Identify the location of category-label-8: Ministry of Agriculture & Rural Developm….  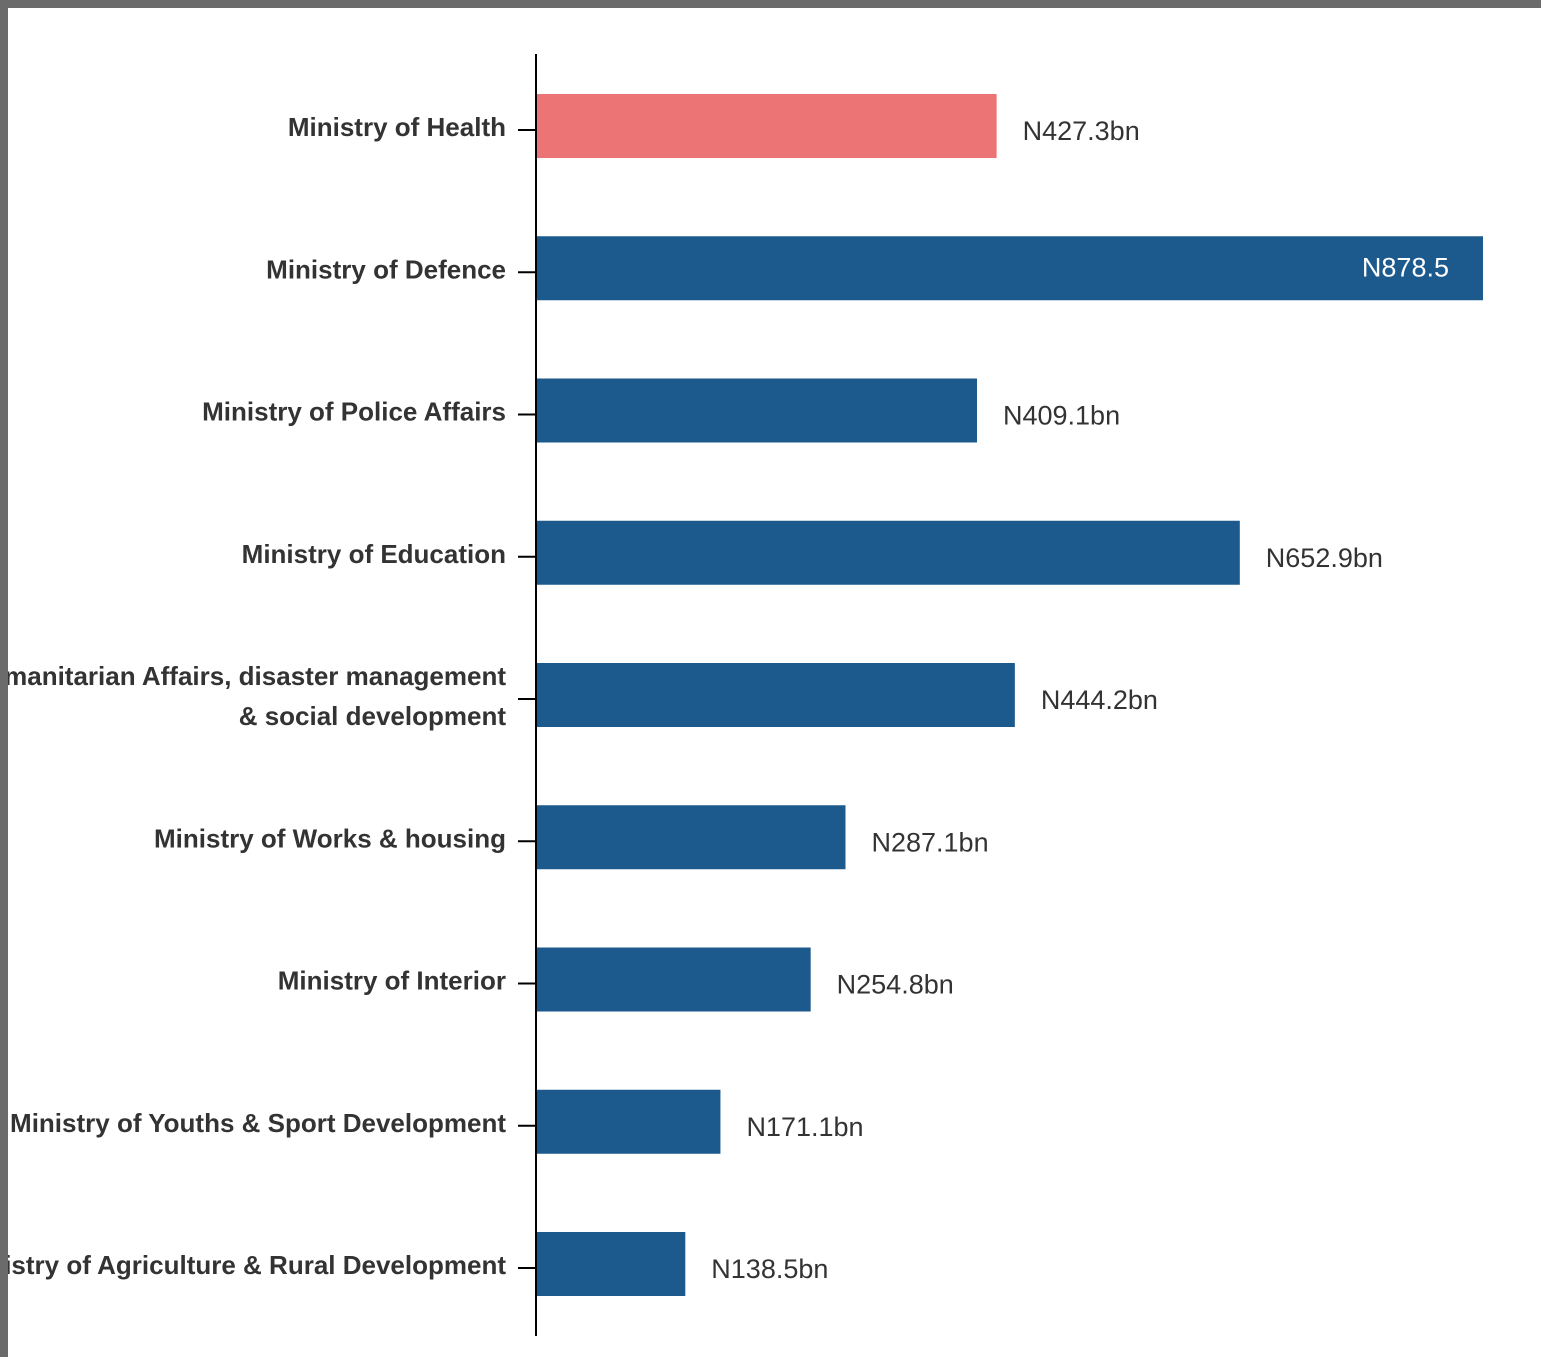
(257, 1265).